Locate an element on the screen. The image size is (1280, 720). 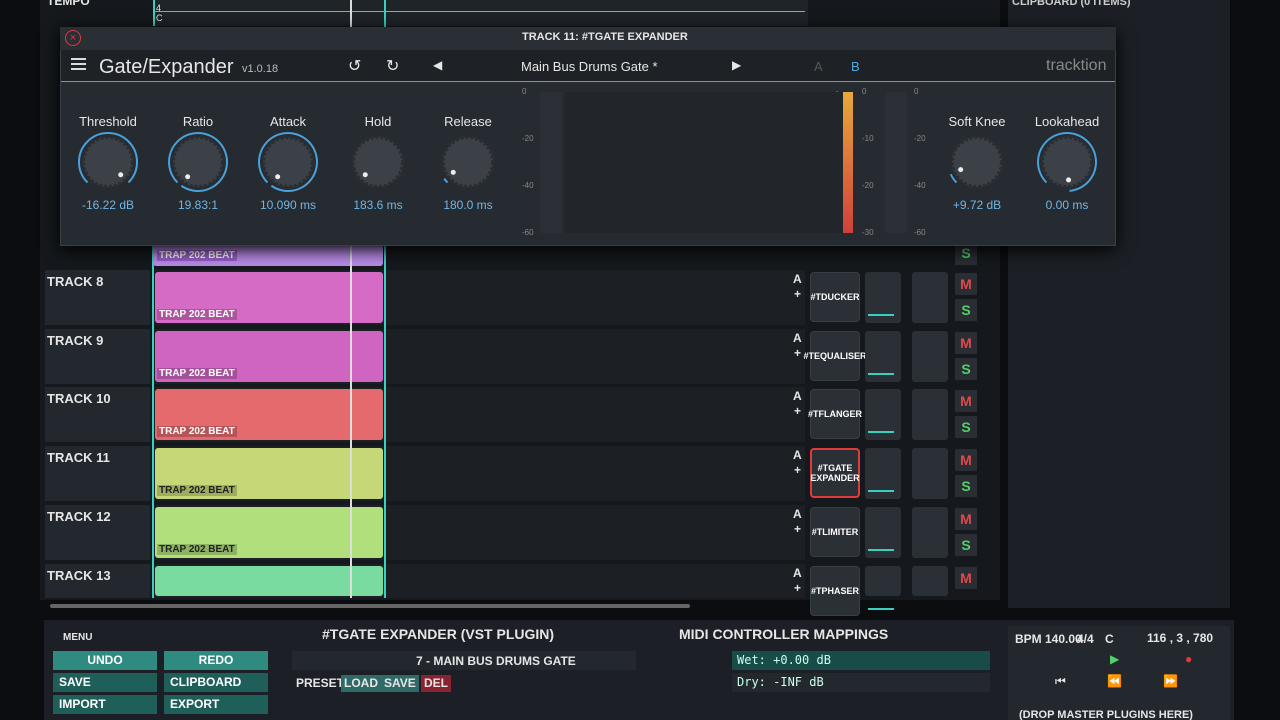
menu-button: UNDO is located at coordinates (105, 660).